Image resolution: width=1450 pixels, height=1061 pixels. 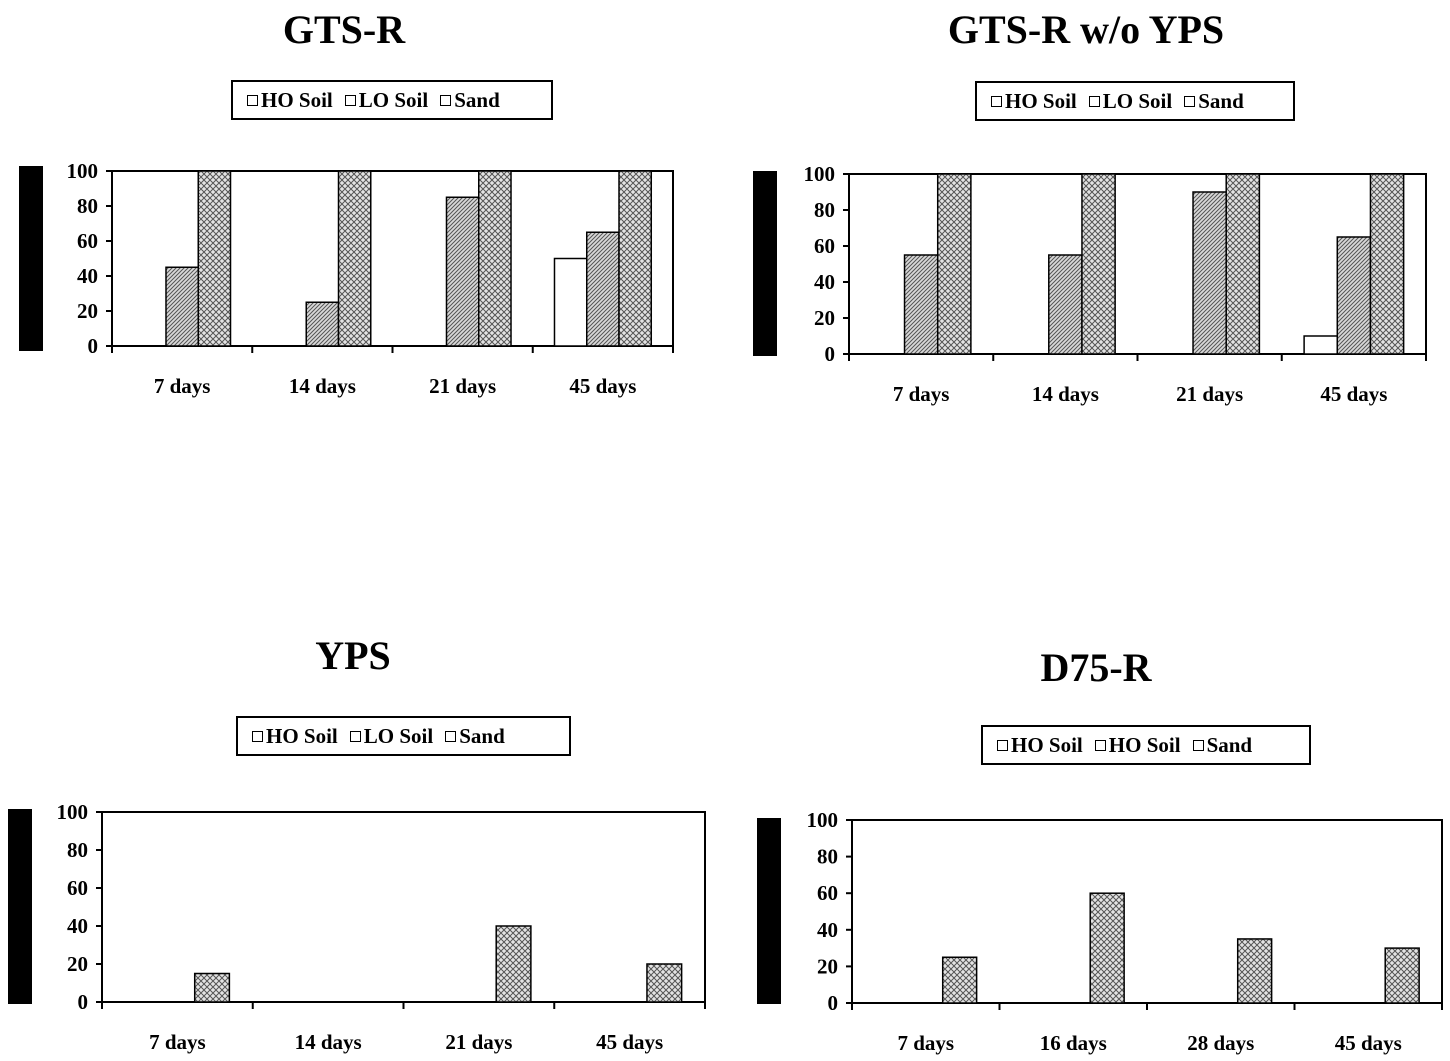 I want to click on chart-title: GTS-R, so click(x=344, y=29).